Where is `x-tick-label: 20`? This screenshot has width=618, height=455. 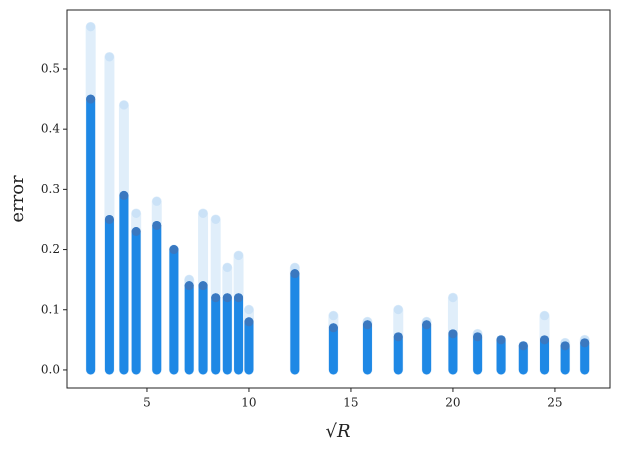
x-tick-label: 20 is located at coordinates (452, 403).